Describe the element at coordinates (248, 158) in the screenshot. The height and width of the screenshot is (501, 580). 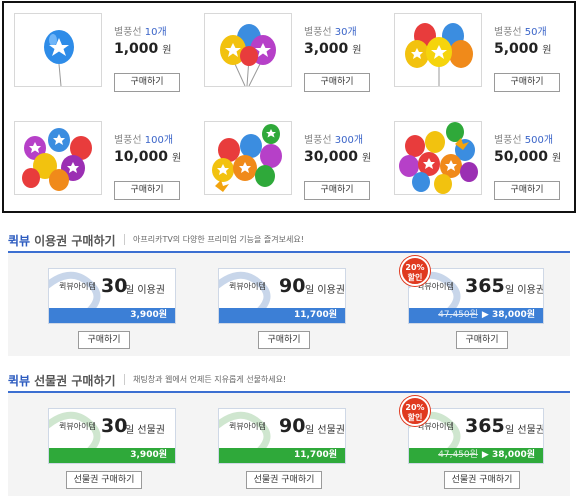
I see `balloon-300-image` at that location.